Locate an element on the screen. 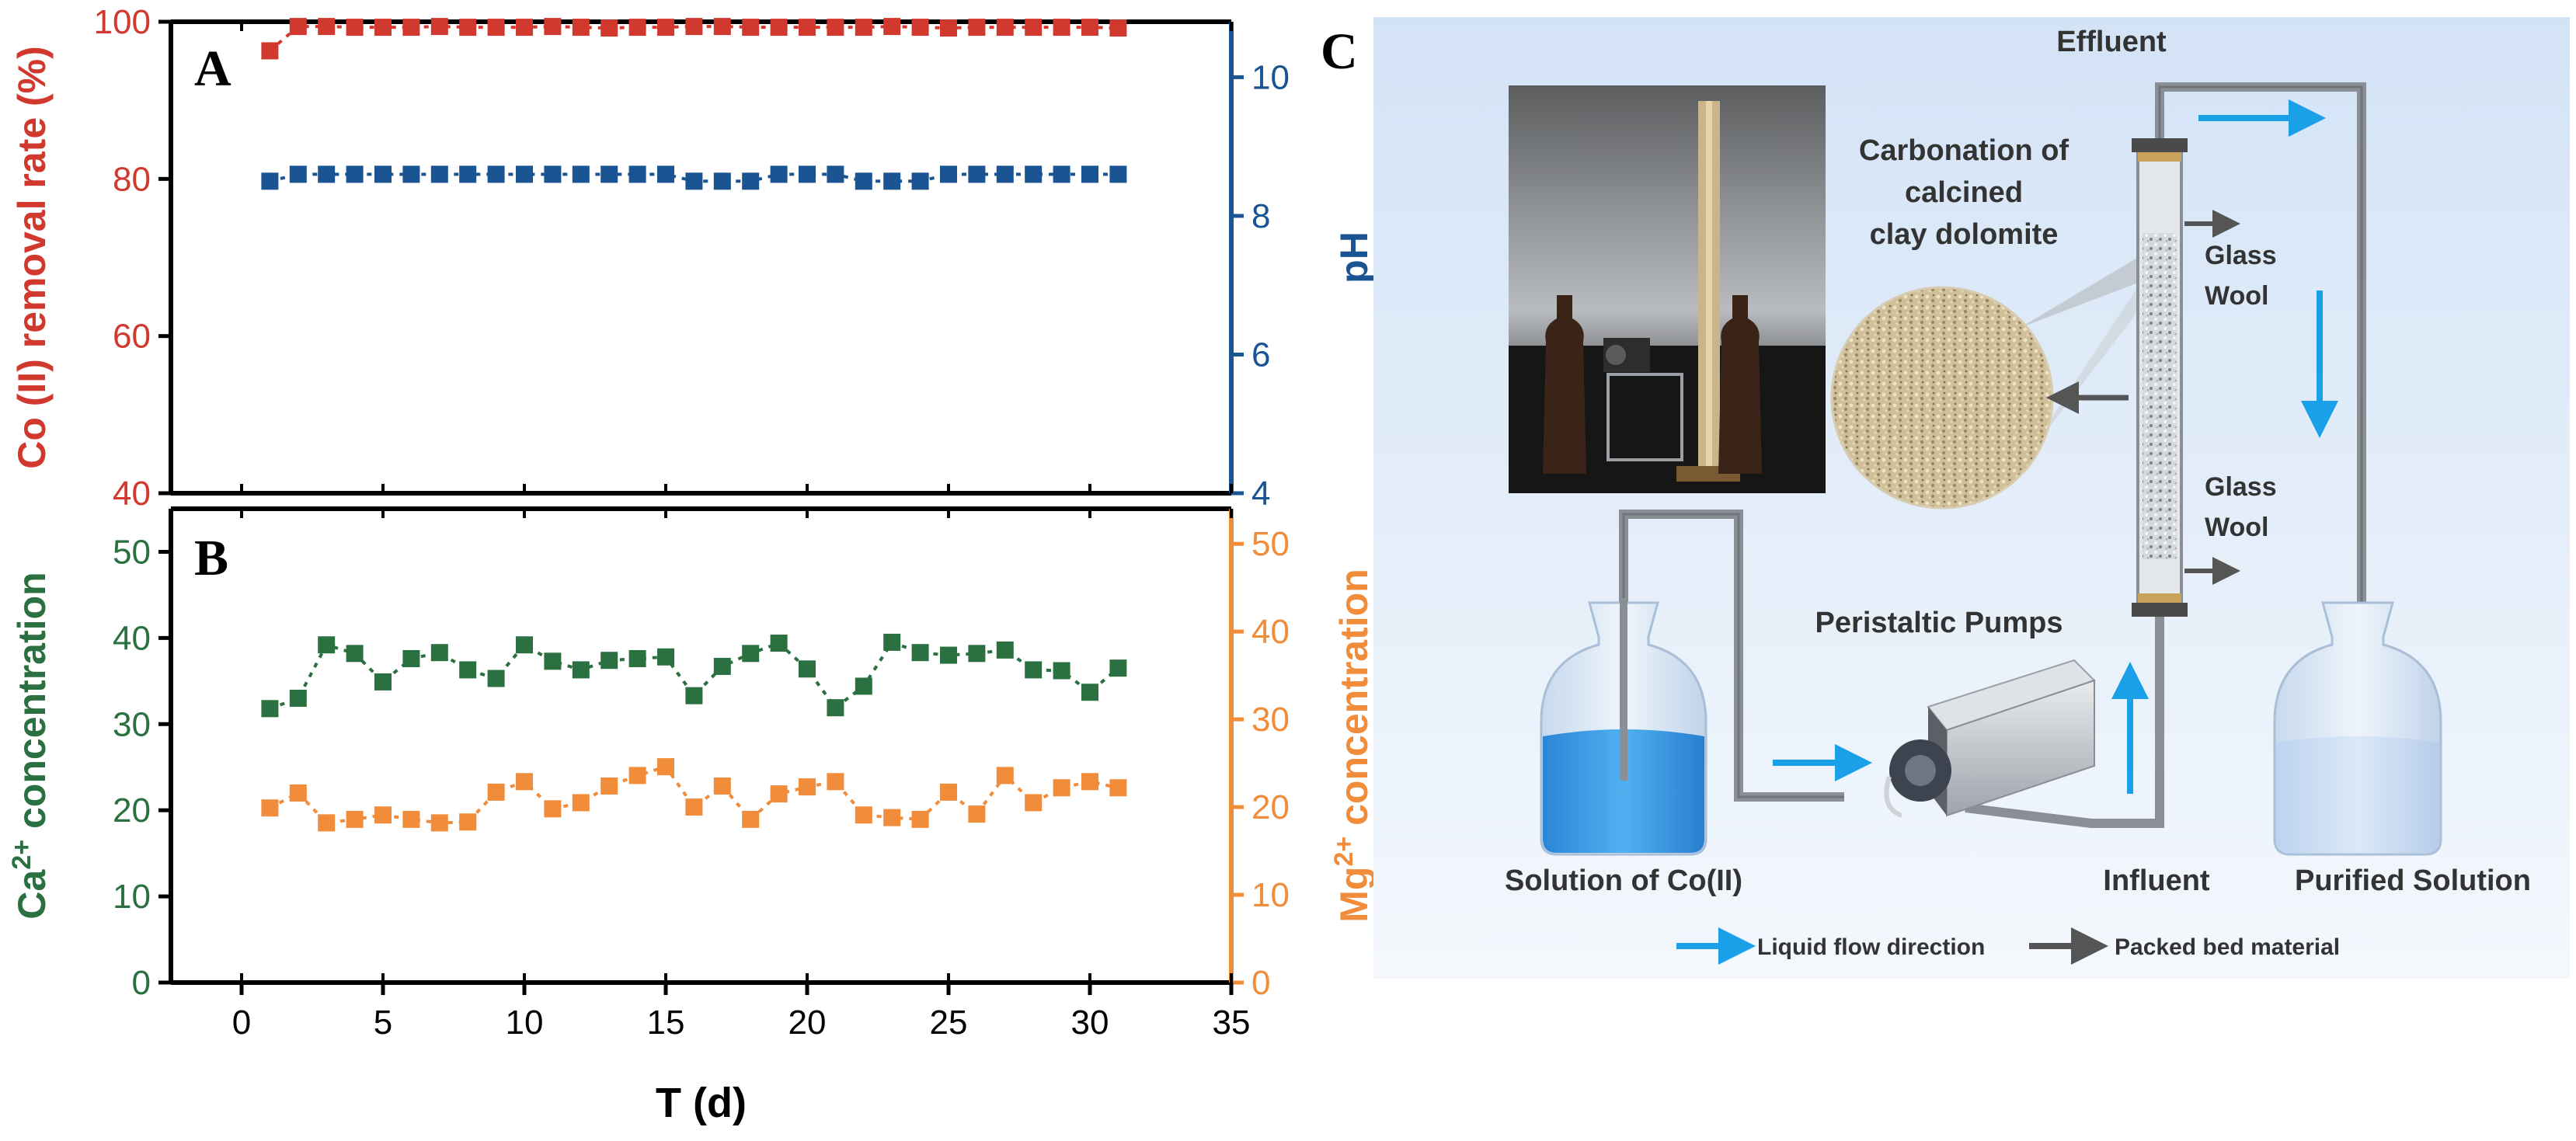 This screenshot has height=1141, width=2576. x-tick-label: 5 is located at coordinates (383, 1023).